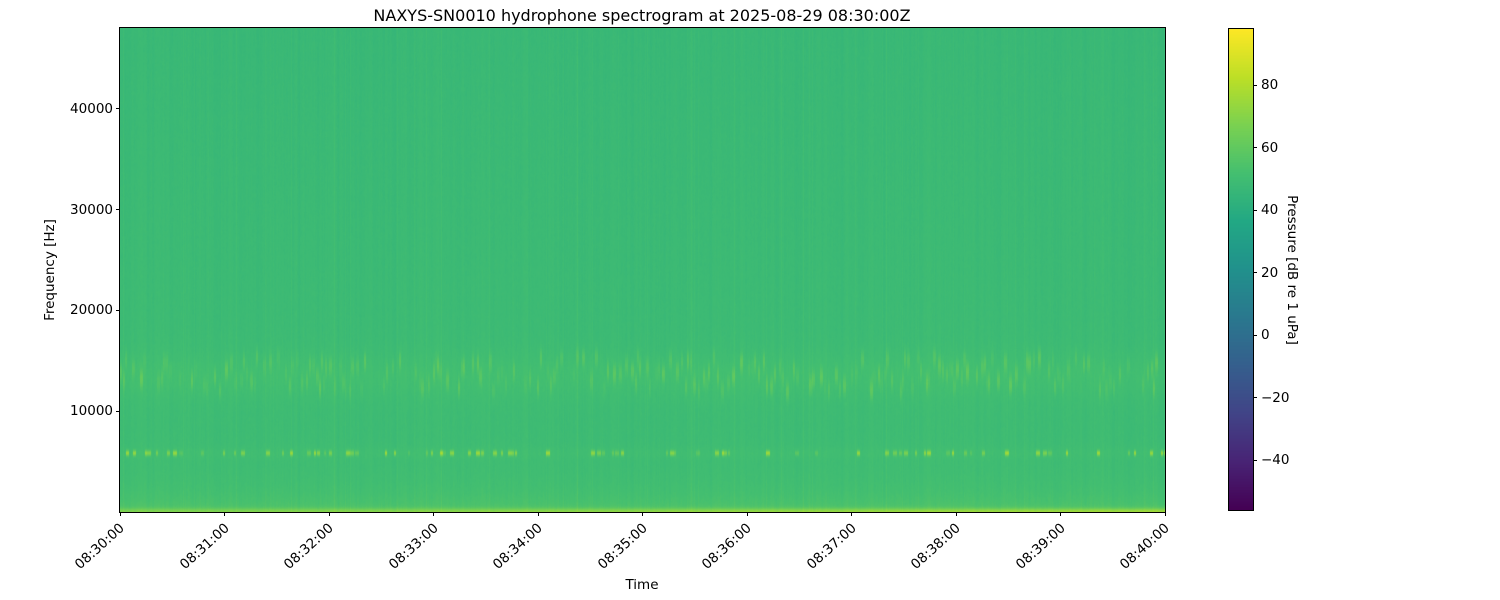  Describe the element at coordinates (309, 546) in the screenshot. I see `x-tick-label-text: 08:32:00` at that location.